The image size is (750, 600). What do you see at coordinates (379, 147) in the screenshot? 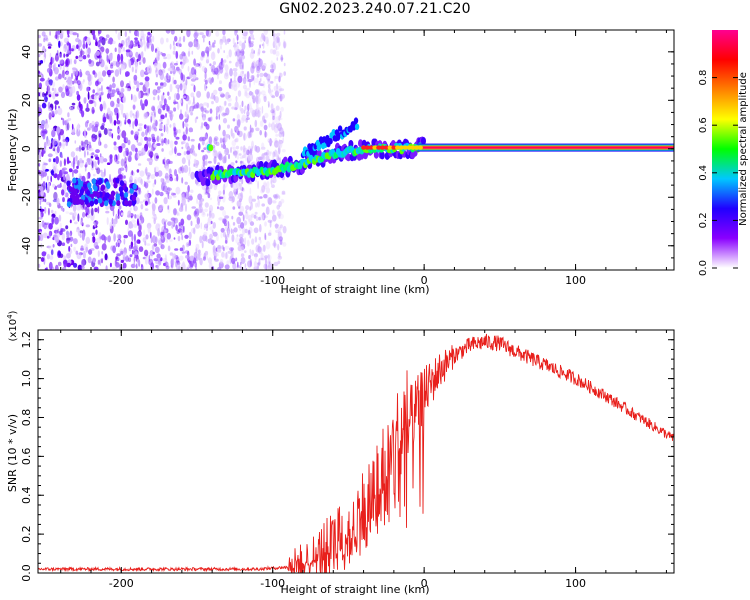
I see `carrier-spot` at bounding box center [379, 147].